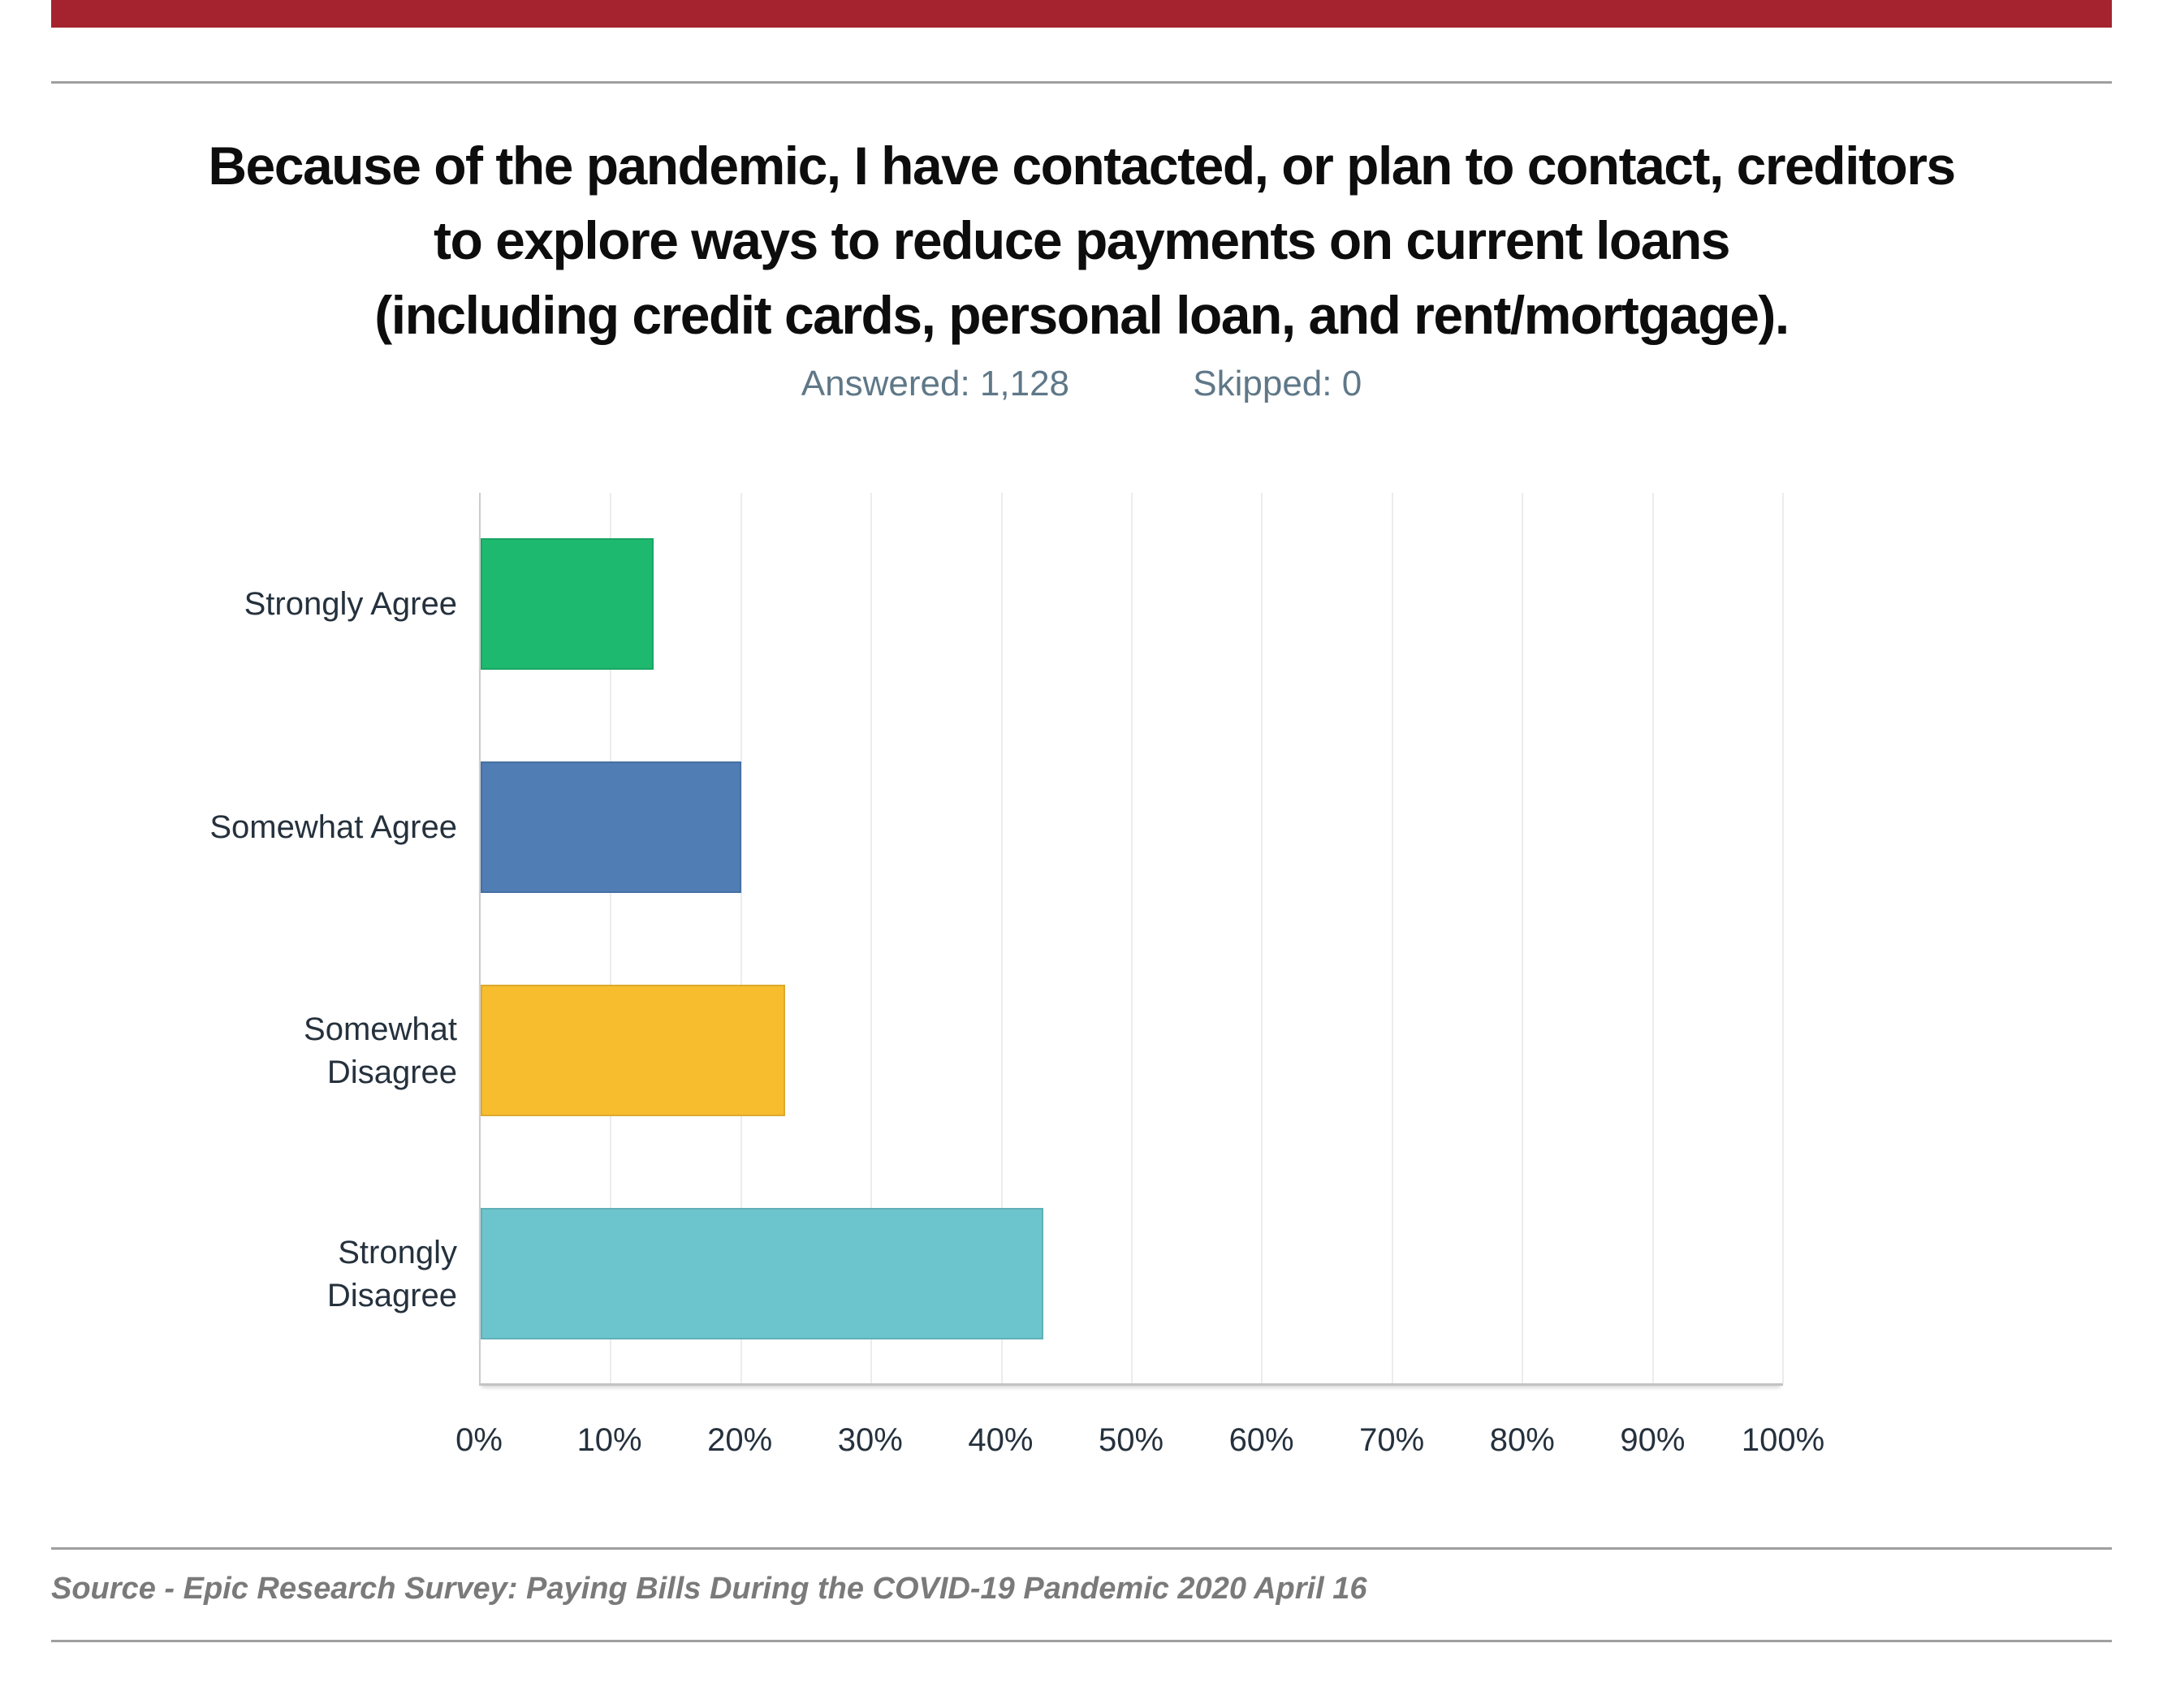  What do you see at coordinates (1653, 1440) in the screenshot?
I see `x-tick-90-: 90%` at bounding box center [1653, 1440].